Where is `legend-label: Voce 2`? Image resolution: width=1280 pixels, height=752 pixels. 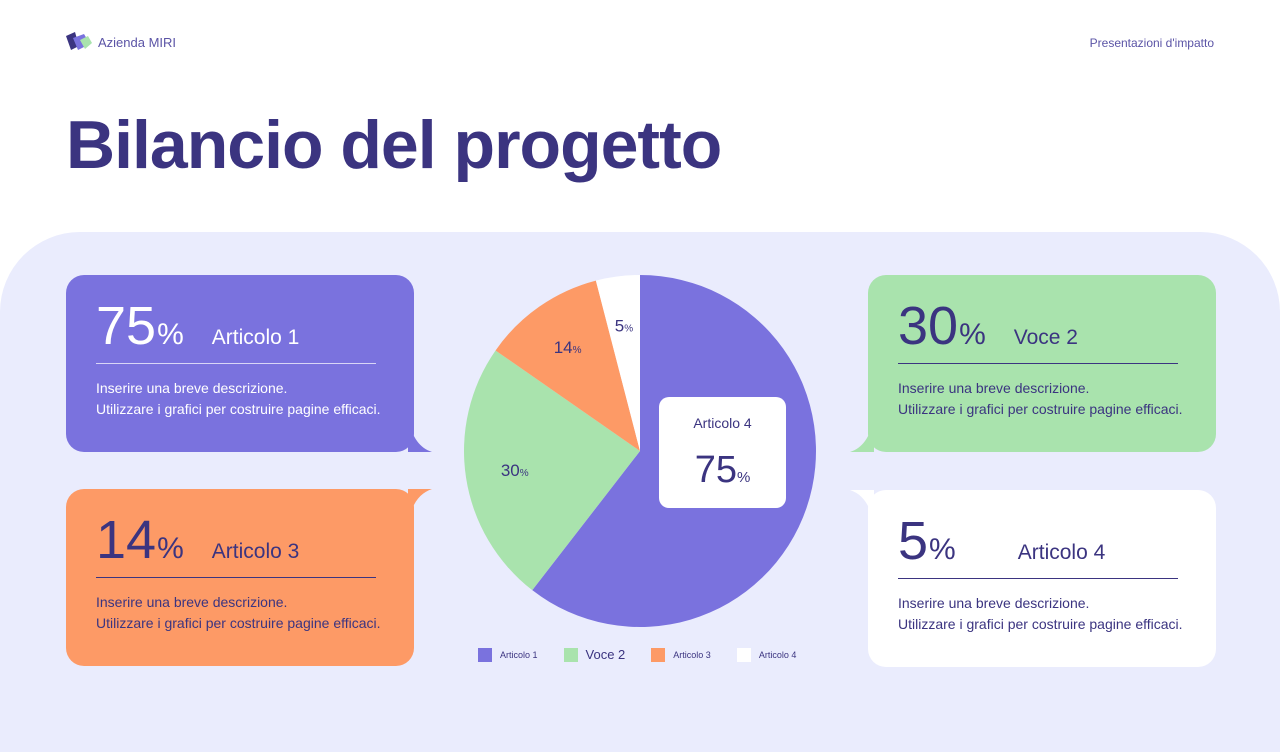
legend-label: Voce 2 is located at coordinates (605, 654).